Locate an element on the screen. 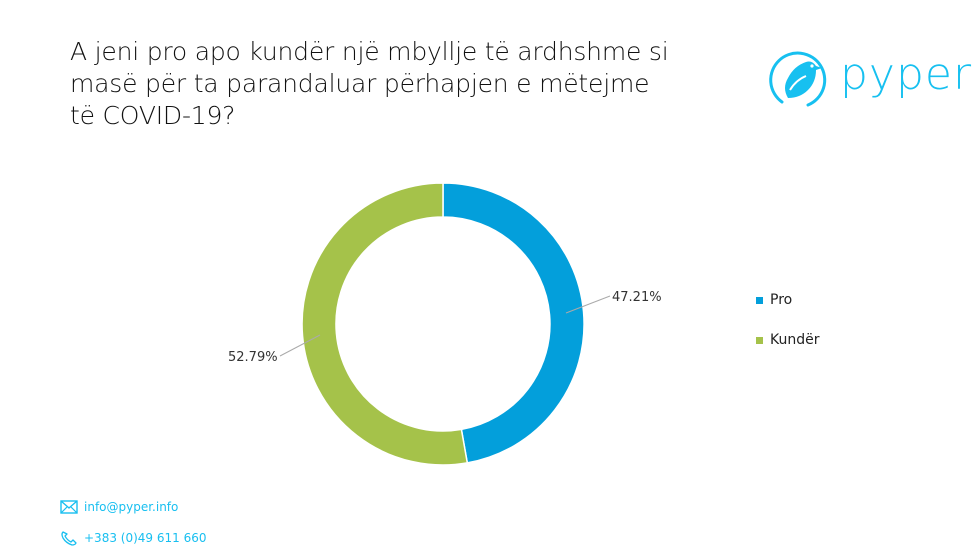 The height and width of the screenshot is (551, 980). phone-number: +383 (0)49 611 660 is located at coordinates (145, 538).